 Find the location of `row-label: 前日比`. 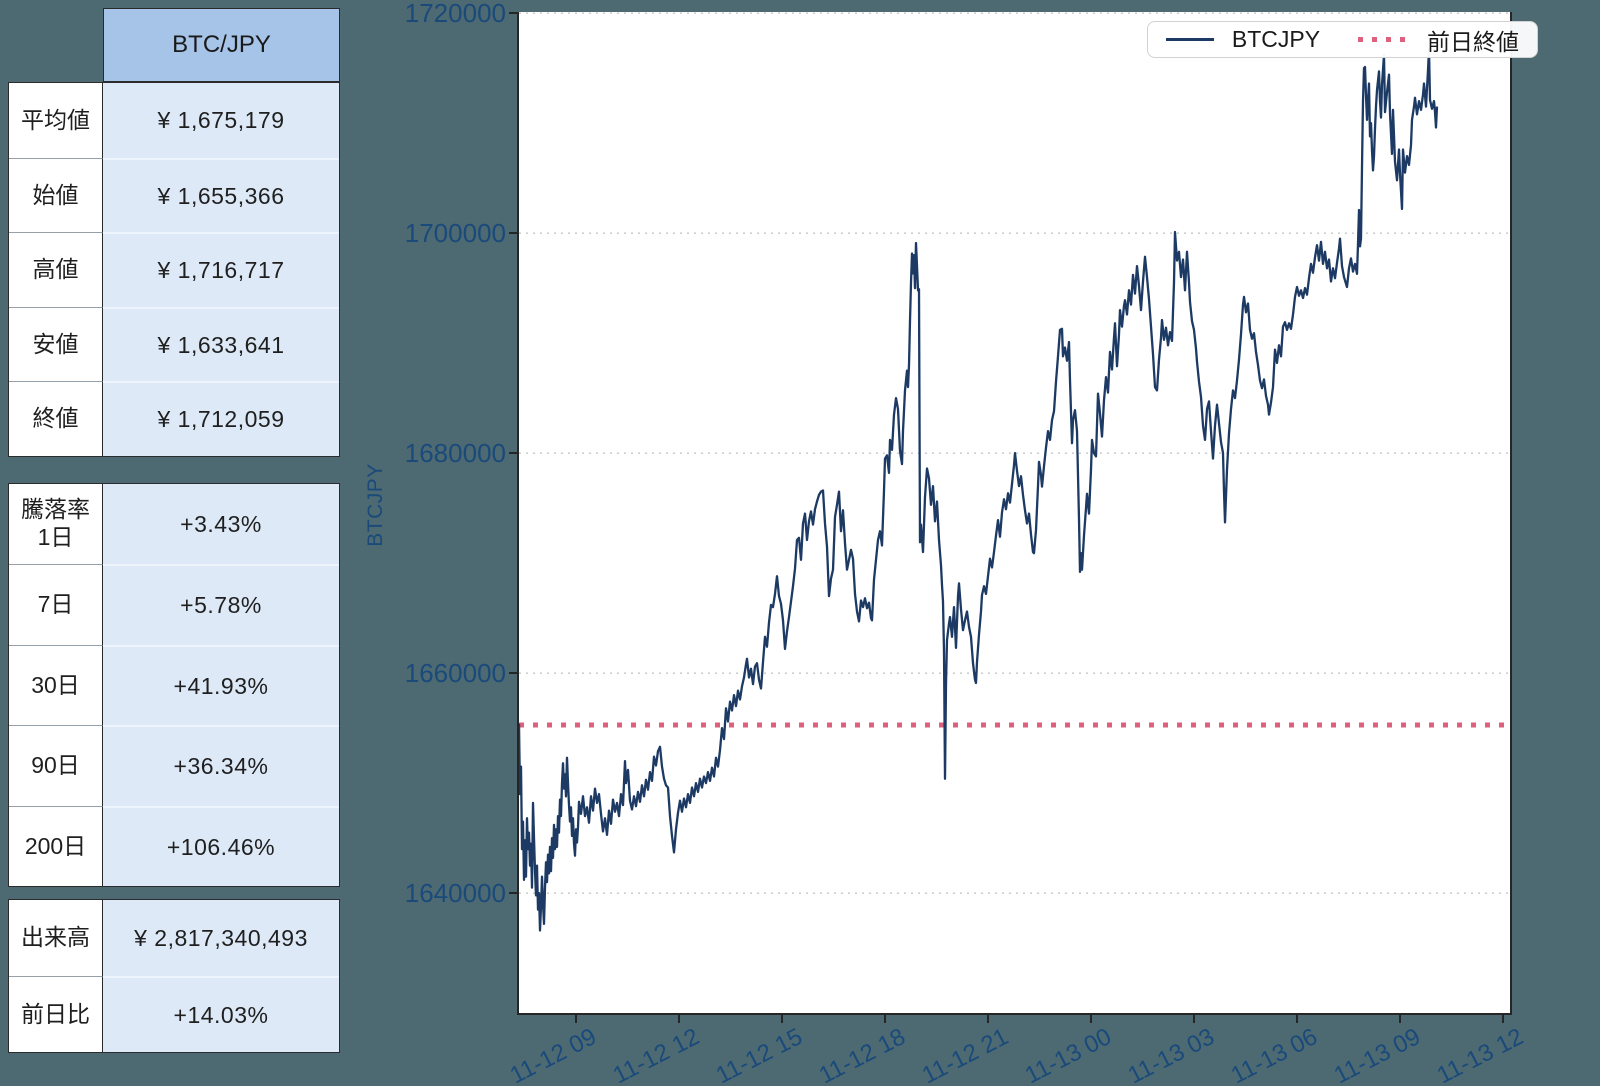

row-label: 前日比 is located at coordinates (56, 1014).